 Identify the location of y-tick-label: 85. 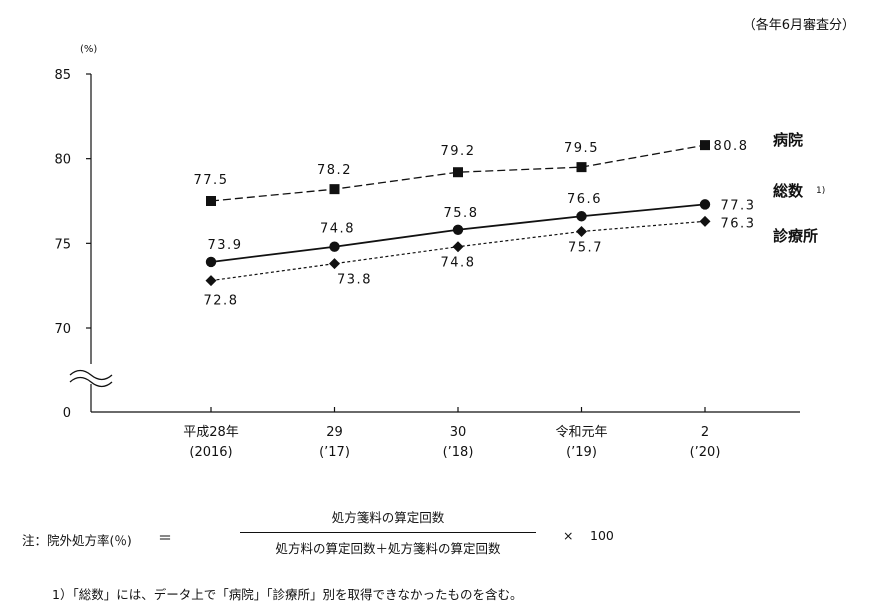
(62, 75).